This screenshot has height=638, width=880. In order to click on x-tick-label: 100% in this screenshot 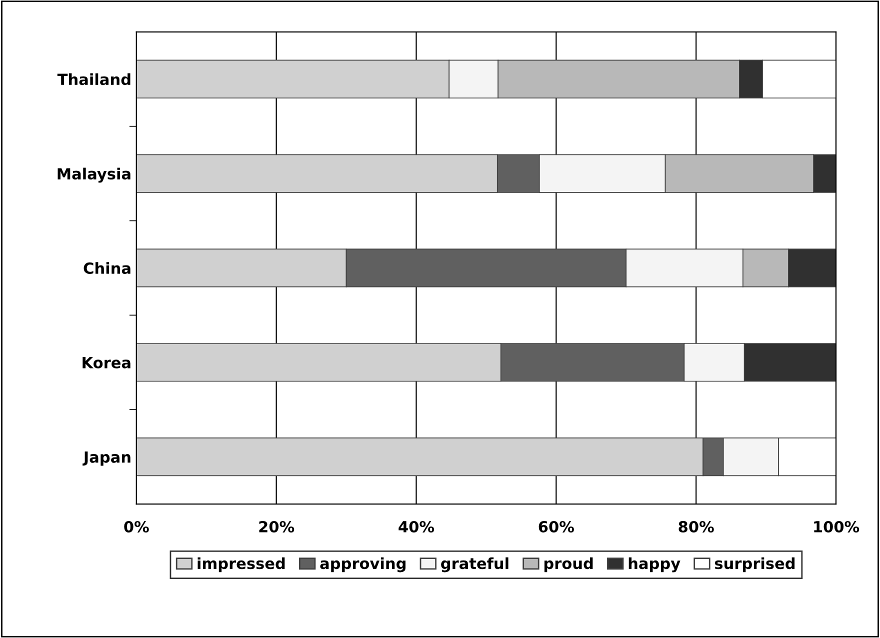, I will do `click(837, 526)`.